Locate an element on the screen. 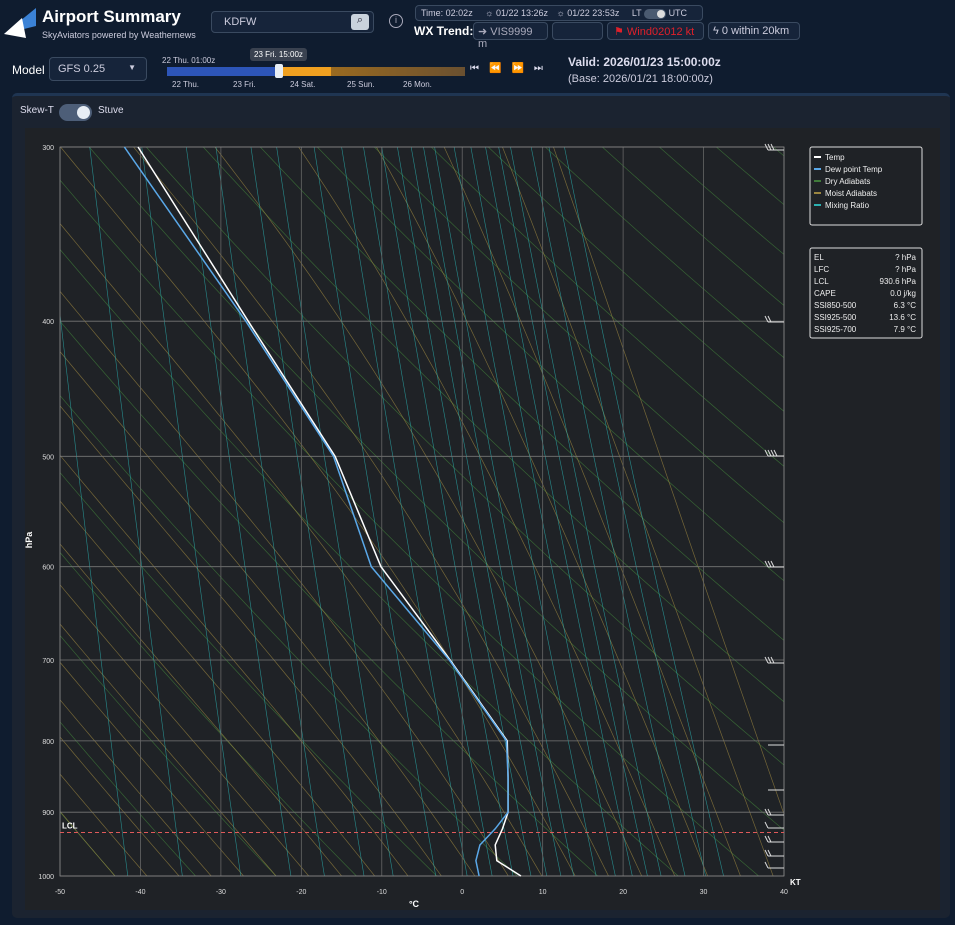 The height and width of the screenshot is (925, 955). y-tick-label: 400 is located at coordinates (48, 322).